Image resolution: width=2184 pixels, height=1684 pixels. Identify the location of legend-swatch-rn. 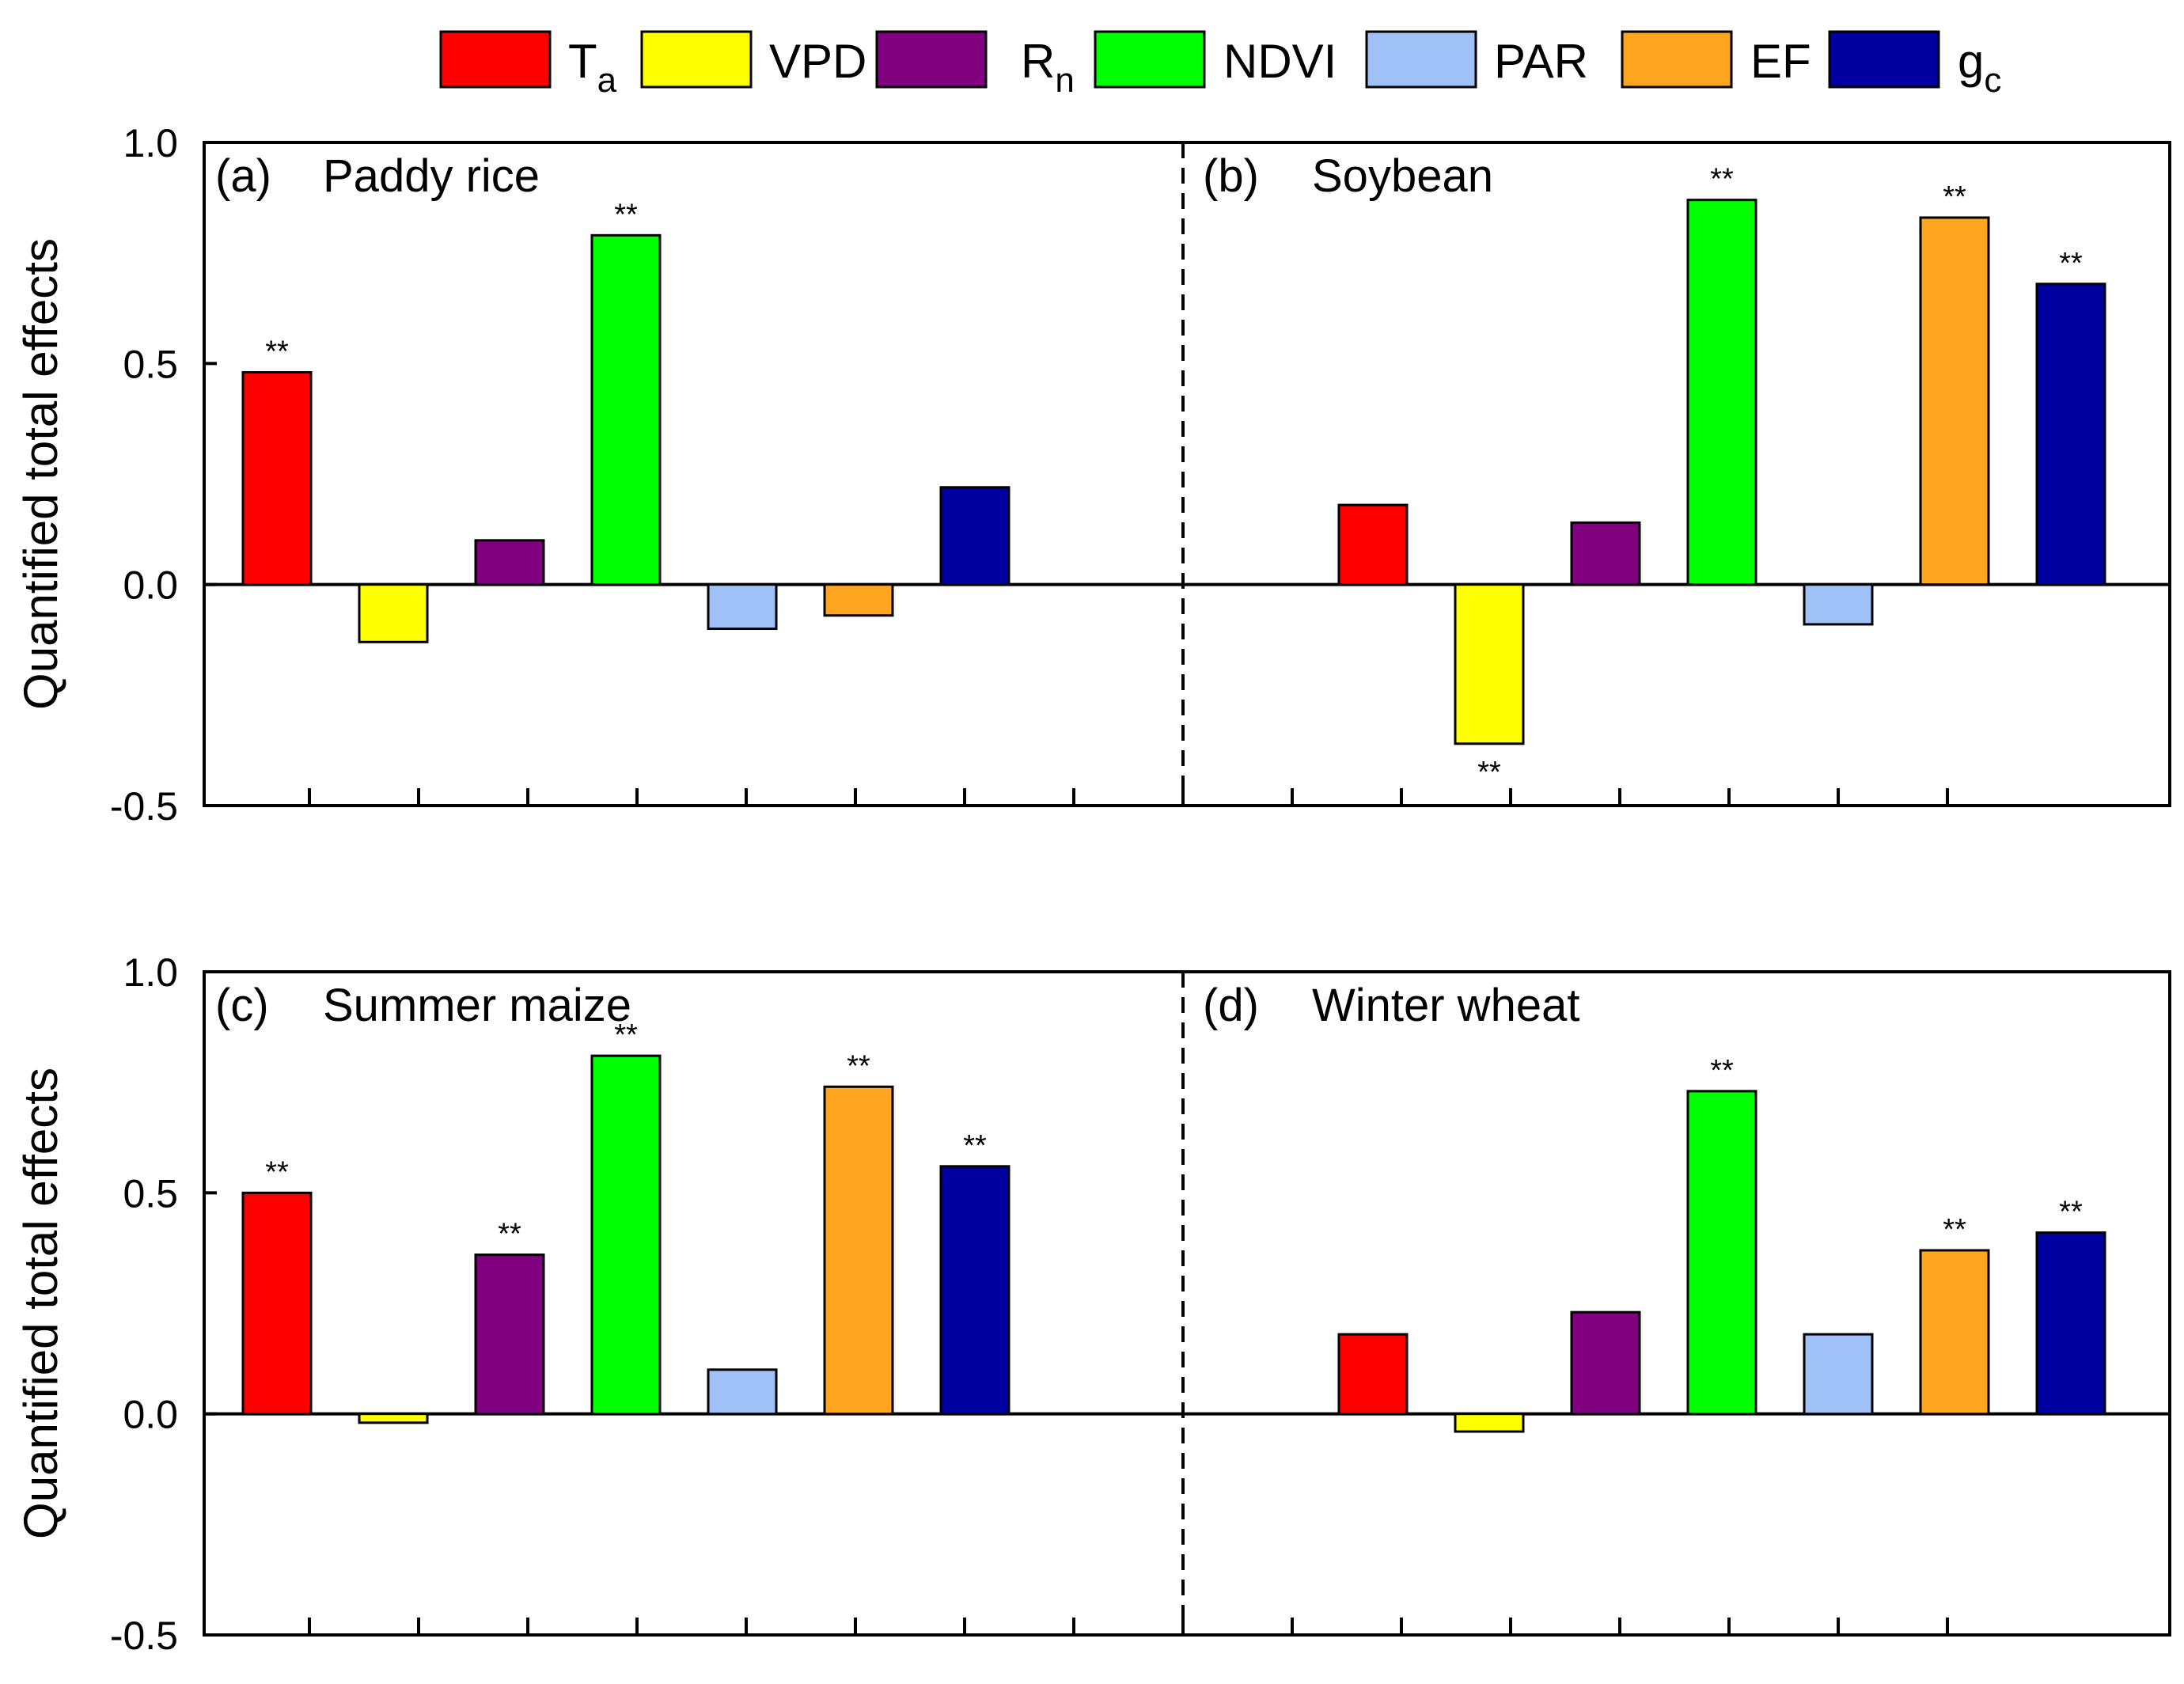
(931, 59).